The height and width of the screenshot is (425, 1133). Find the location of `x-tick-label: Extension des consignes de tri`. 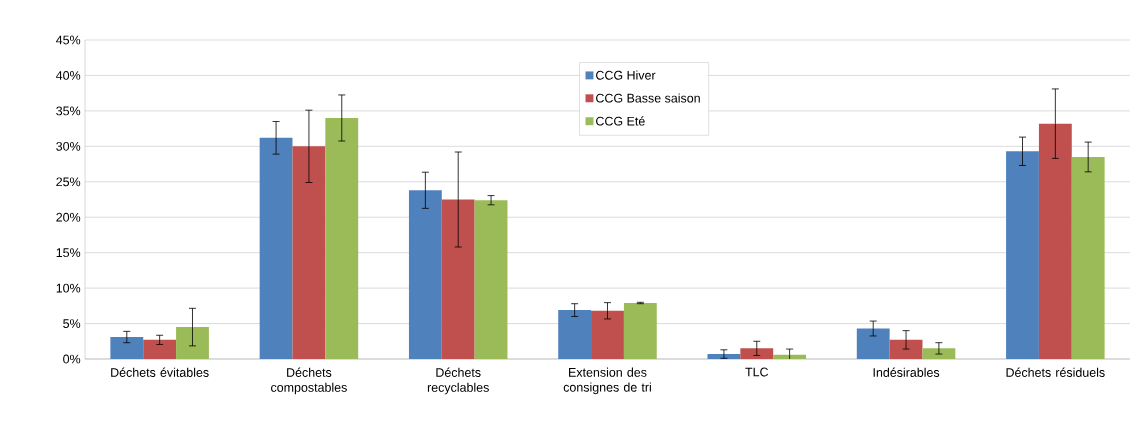

x-tick-label: Extension des consignes de tri is located at coordinates (607, 381).